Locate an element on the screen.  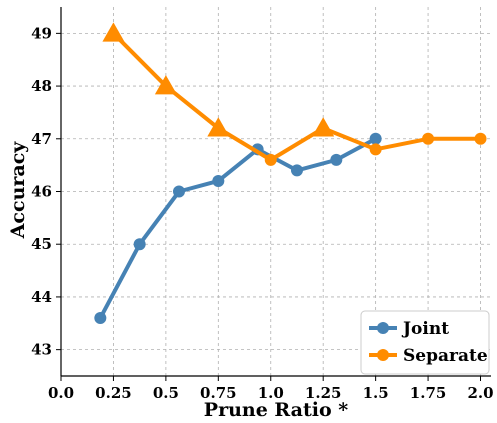
x-tick-label: 2.0 is located at coordinates (480, 393).